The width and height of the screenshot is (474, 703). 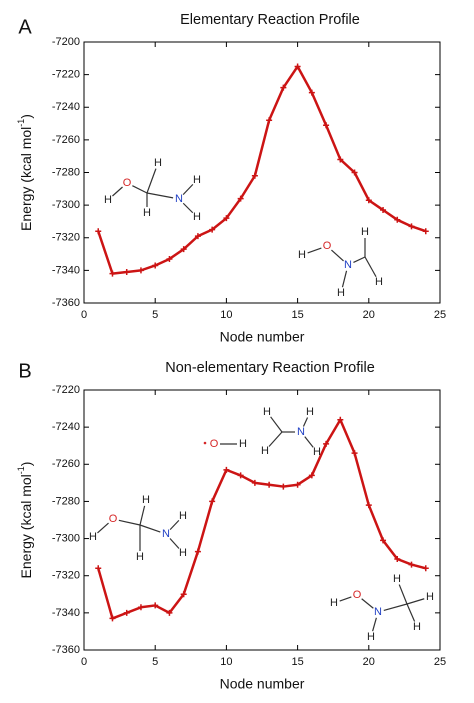 I want to click on y-tick-label: -7300, so click(x=66, y=205).